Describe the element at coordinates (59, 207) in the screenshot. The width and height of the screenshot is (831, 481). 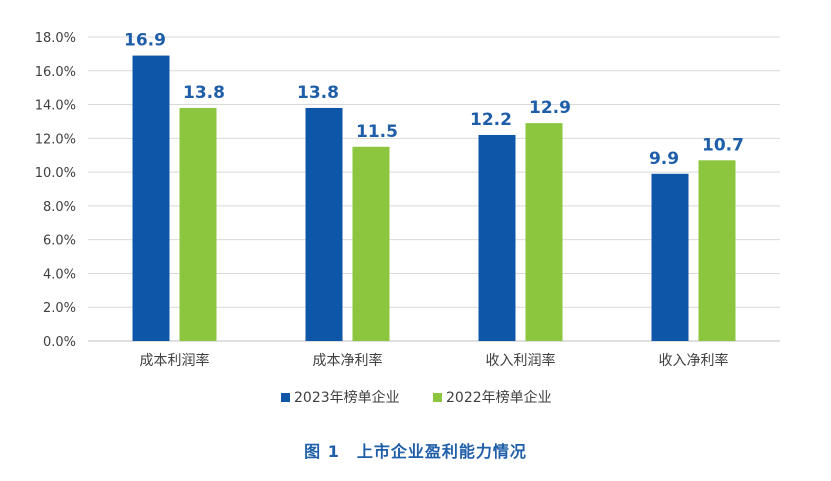
I see `y-tick-label: 8.0%` at that location.